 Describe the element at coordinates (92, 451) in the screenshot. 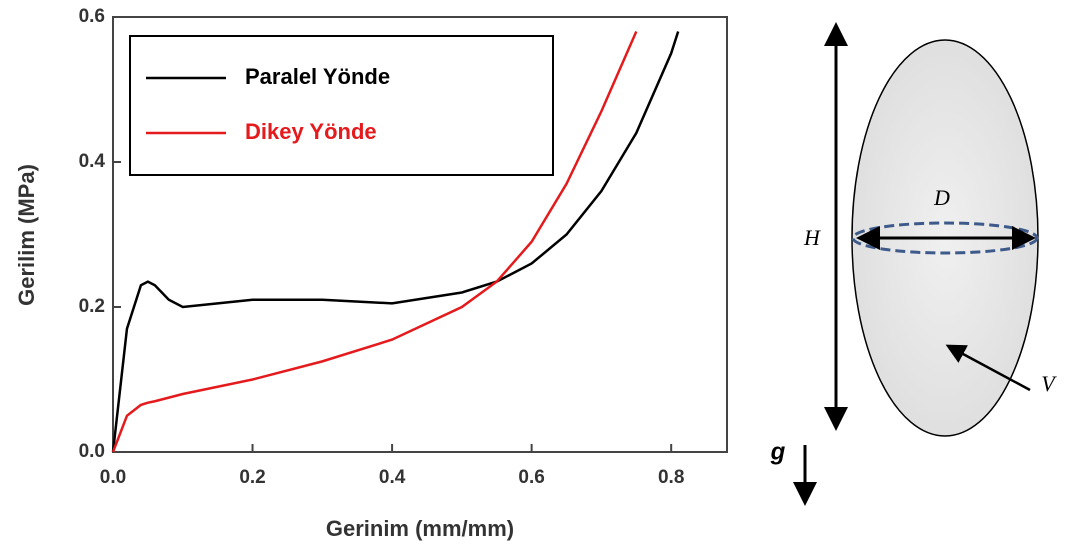

I see `y-tick-label: 0.0` at that location.